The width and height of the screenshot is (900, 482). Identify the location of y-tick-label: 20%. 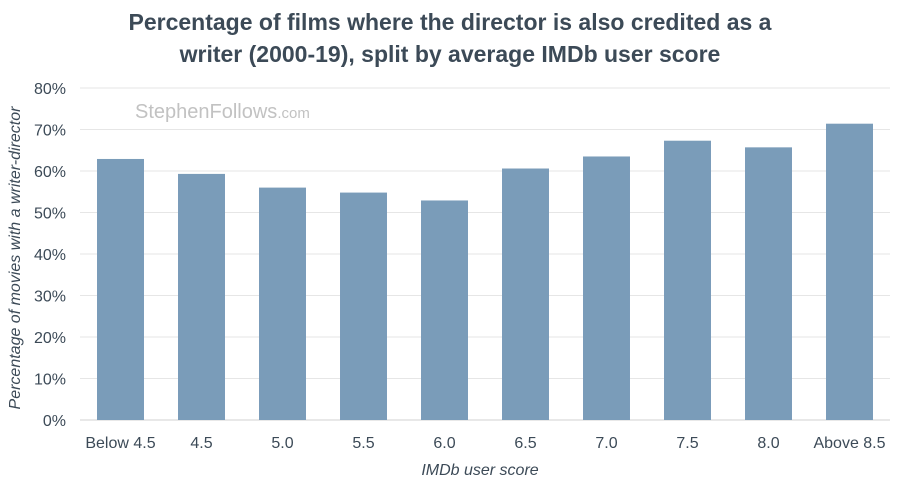
(50, 338).